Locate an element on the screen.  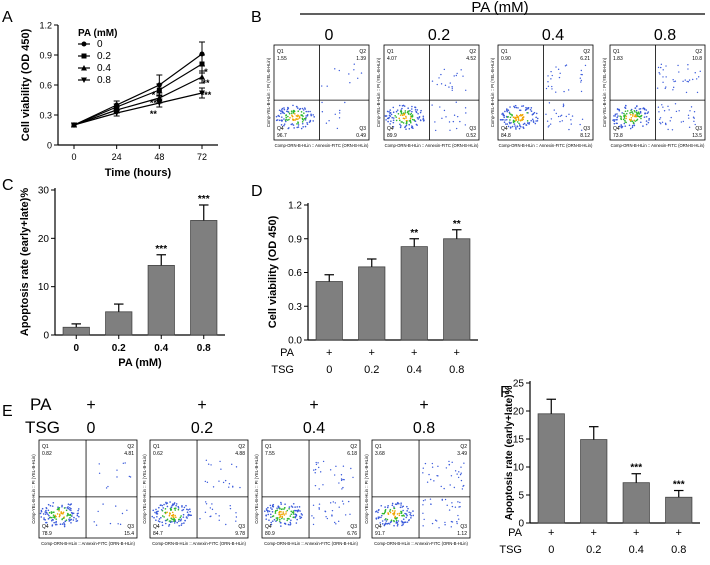
quadrant-value-q4: 80.9 is located at coordinates (270, 534).